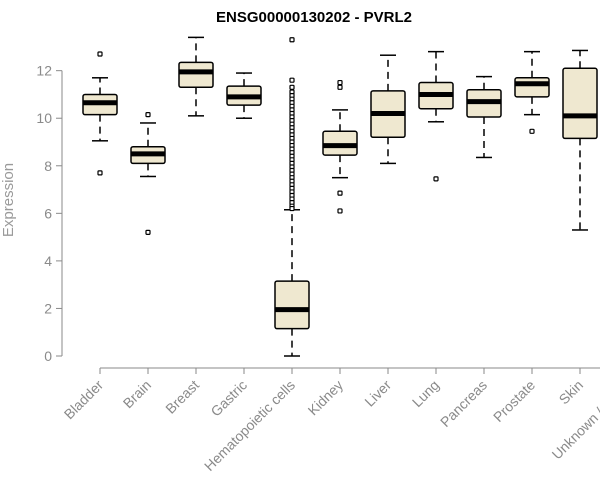 This screenshot has height=500, width=600. Describe the element at coordinates (326, 398) in the screenshot. I see `category-label: Kidney` at that location.